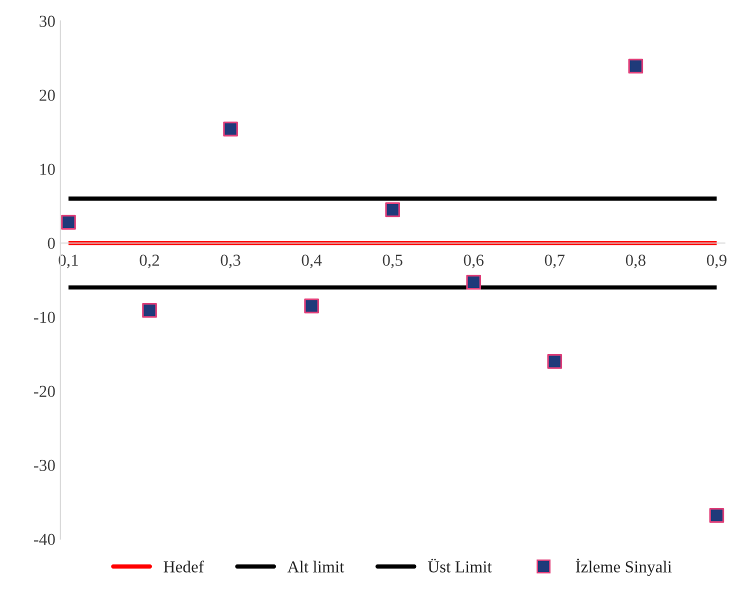 The image size is (755, 599). I want to click on y-tick-label: -10, so click(44, 317).